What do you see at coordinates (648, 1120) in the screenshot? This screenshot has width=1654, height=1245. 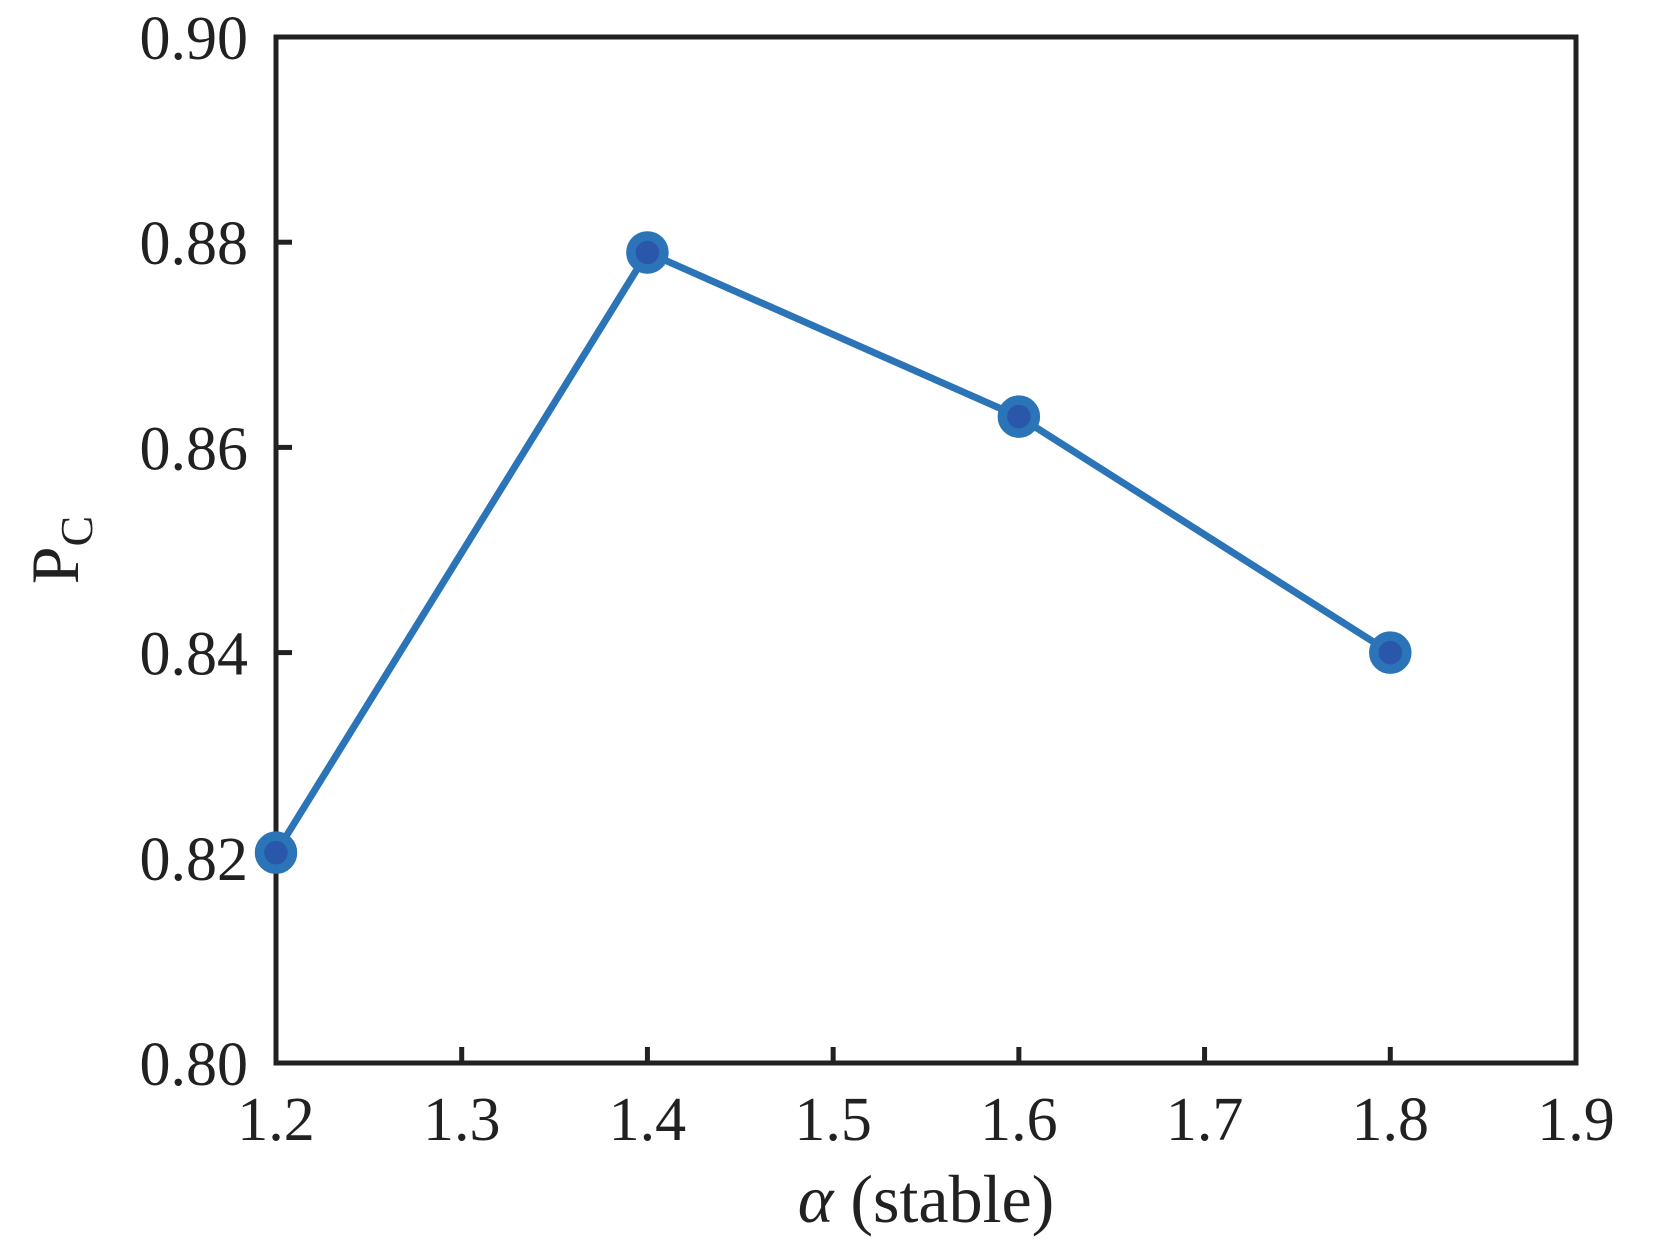 I see `x-tick-label: 1.4` at bounding box center [648, 1120].